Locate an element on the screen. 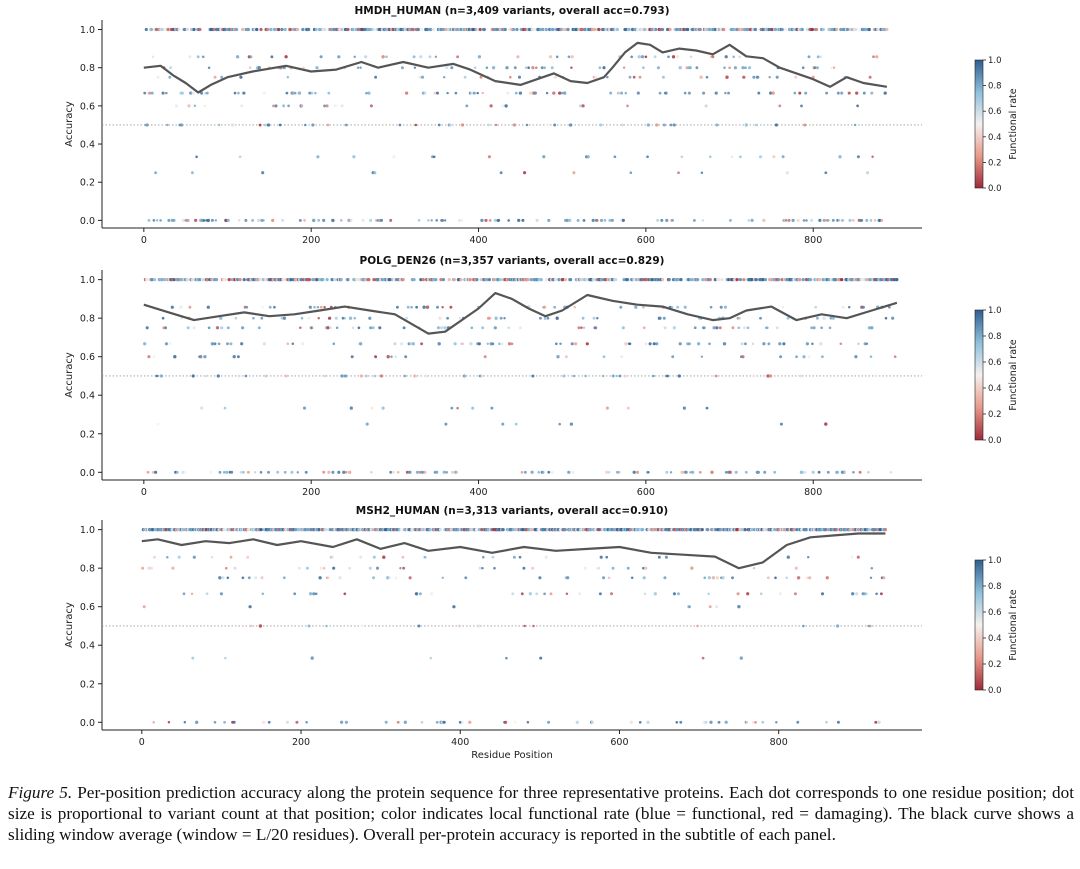 The image size is (1080, 869). colorbar-tick-label: 1.0 is located at coordinates (995, 61).